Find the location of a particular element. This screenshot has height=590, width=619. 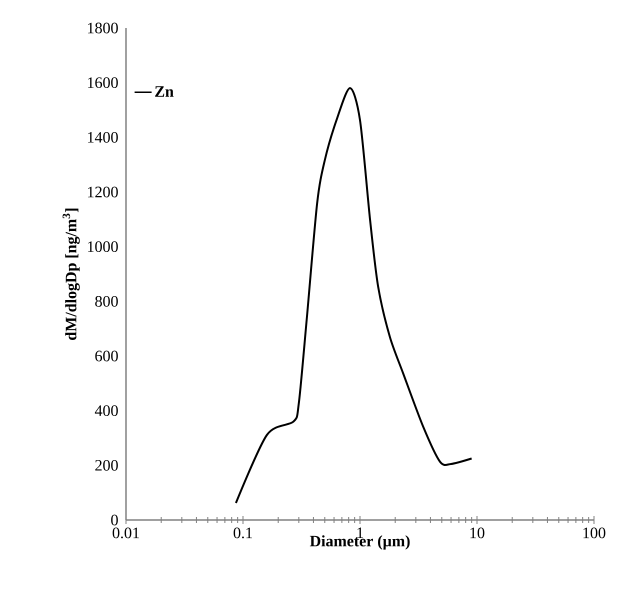

y-tick-label: 0 is located at coordinates (114, 520).